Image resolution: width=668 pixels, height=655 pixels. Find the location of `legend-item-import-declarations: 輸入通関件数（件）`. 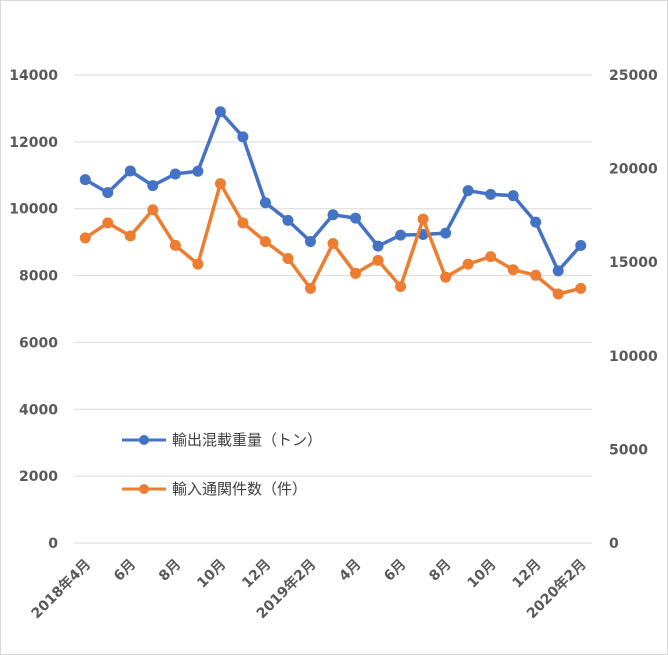

legend-item-import-declarations: 輸入通関件数（件） is located at coordinates (214, 489).